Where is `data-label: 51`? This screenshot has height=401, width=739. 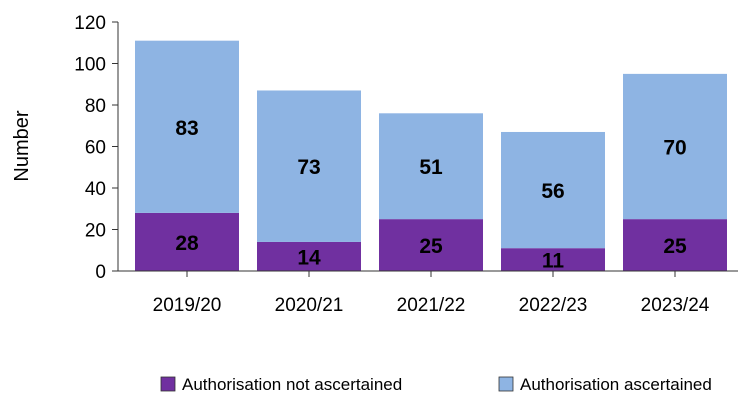 data-label: 51 is located at coordinates (431, 167).